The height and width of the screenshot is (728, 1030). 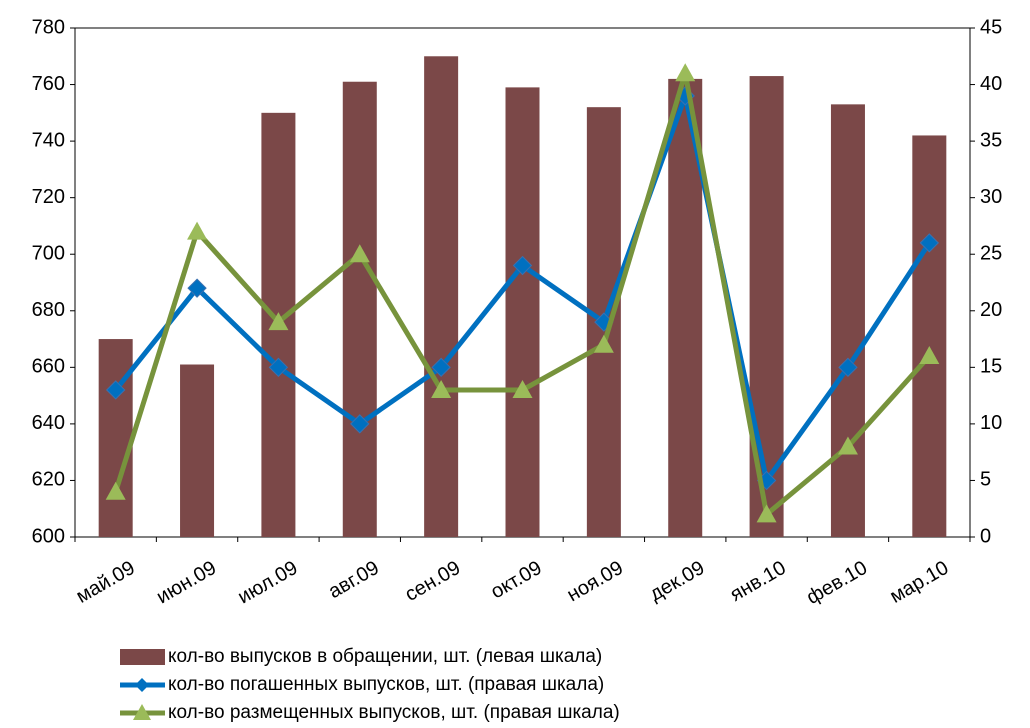 I want to click on x-tick-label: июн.09, so click(x=186, y=583).